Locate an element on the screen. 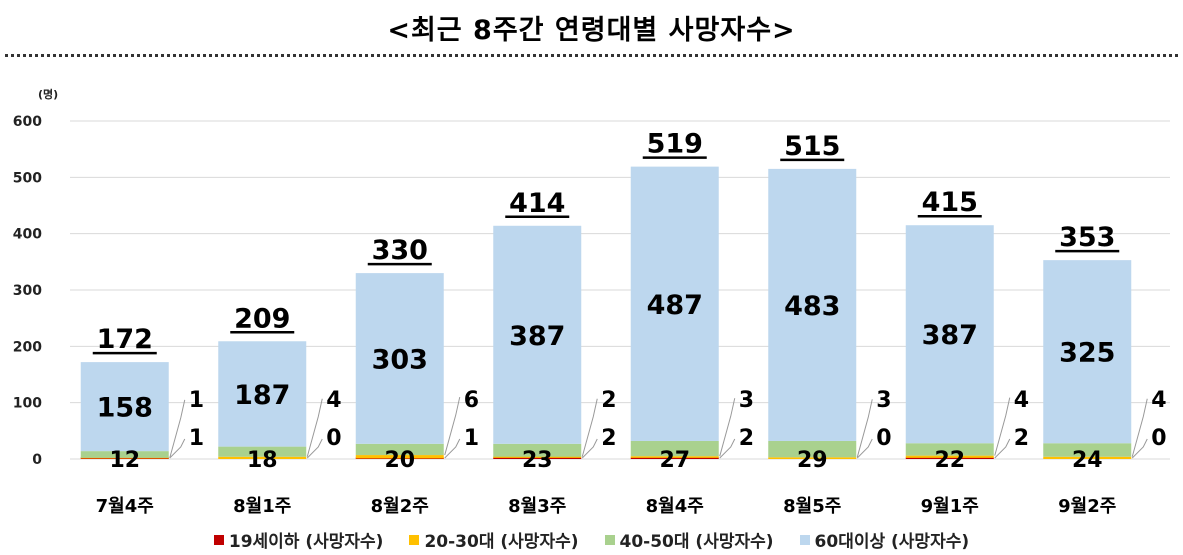 The width and height of the screenshot is (1183, 555). data-label-40-50-0: 12 is located at coordinates (124, 460).